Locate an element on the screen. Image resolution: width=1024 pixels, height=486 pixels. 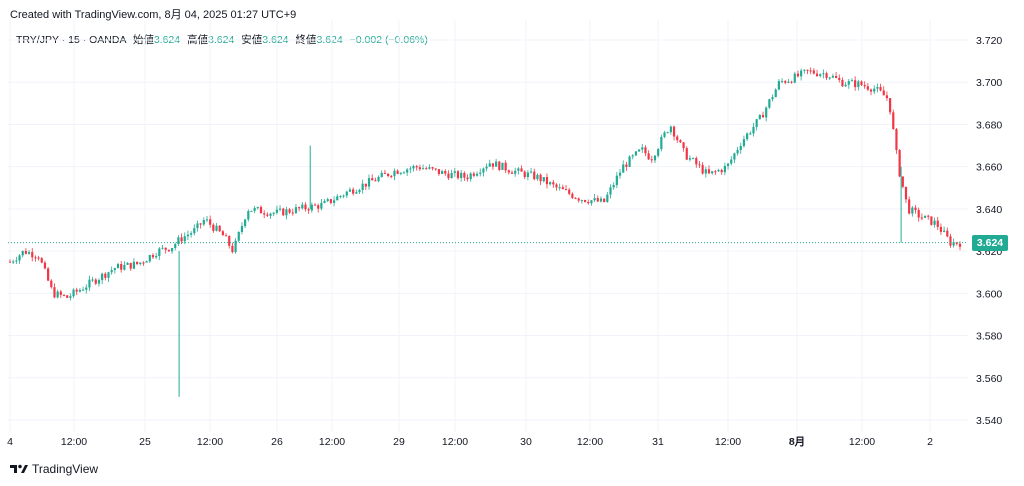
brand-name: TradingView is located at coordinates (65, 469).